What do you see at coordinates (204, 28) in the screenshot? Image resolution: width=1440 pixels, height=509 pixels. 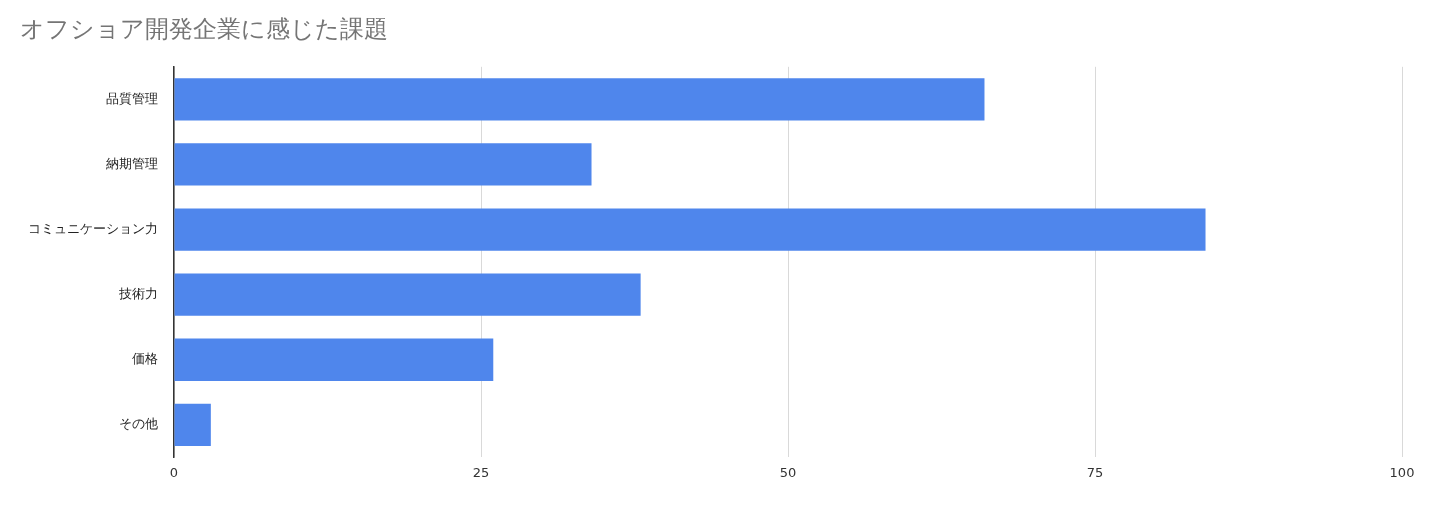 I see `chart-title: オフショア開発企業に感じた課題` at bounding box center [204, 28].